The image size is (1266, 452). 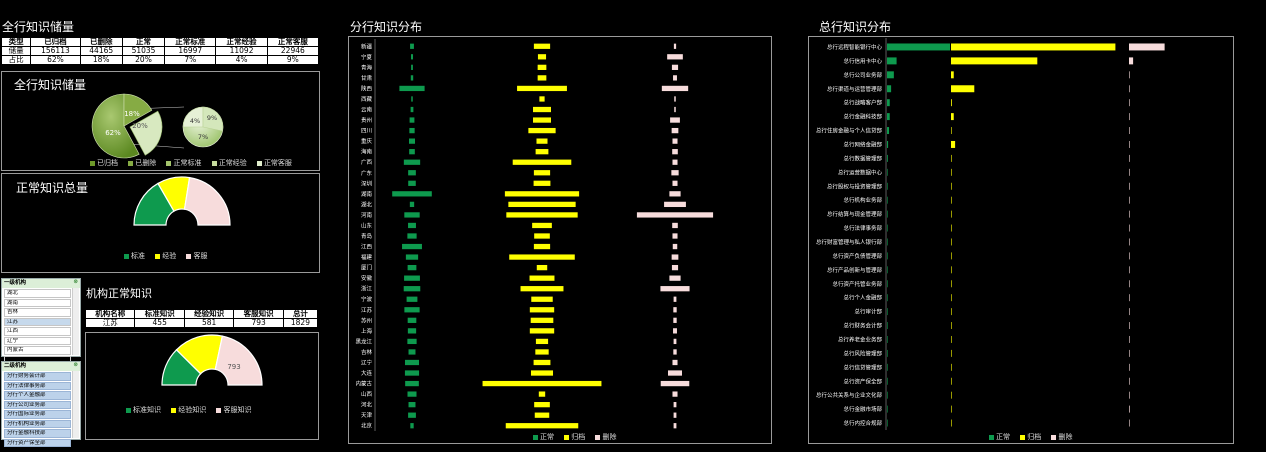 What do you see at coordinates (855, 89) in the screenshot?
I see `category-tick-label: 总行渠道与运营管理部` at bounding box center [855, 89].